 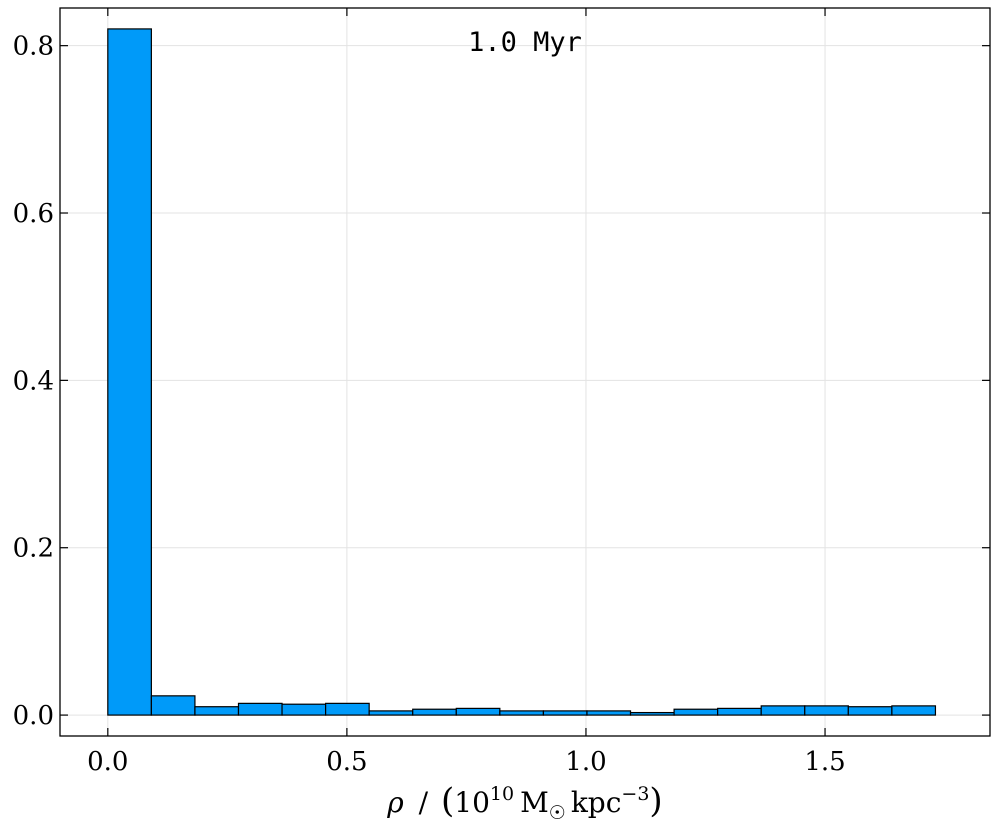 I want to click on x-axis-mantissa: 10, so click(x=472, y=802).